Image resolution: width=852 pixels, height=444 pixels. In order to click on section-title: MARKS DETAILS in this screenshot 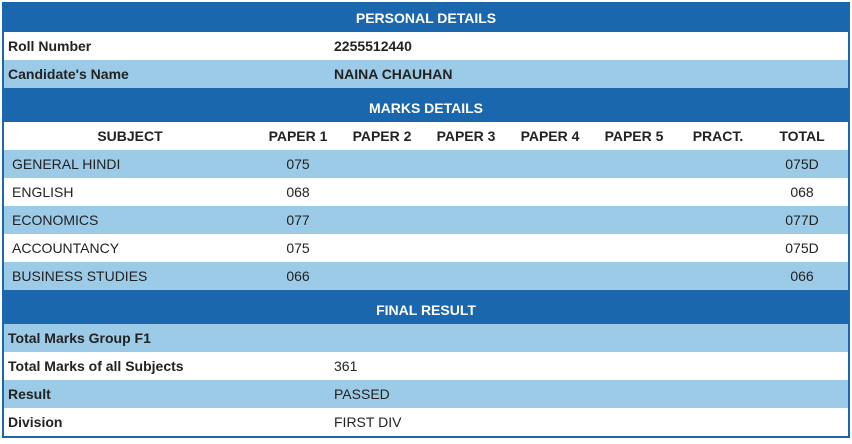, I will do `click(426, 108)`.